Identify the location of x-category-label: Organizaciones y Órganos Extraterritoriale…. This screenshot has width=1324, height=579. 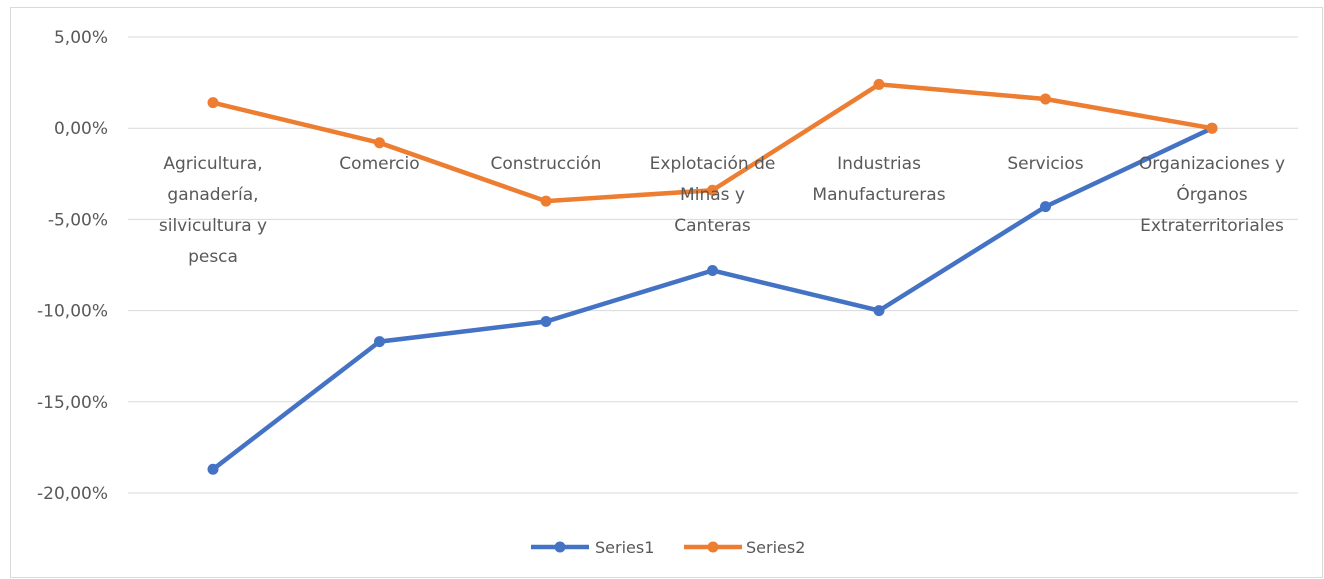
(1212, 195).